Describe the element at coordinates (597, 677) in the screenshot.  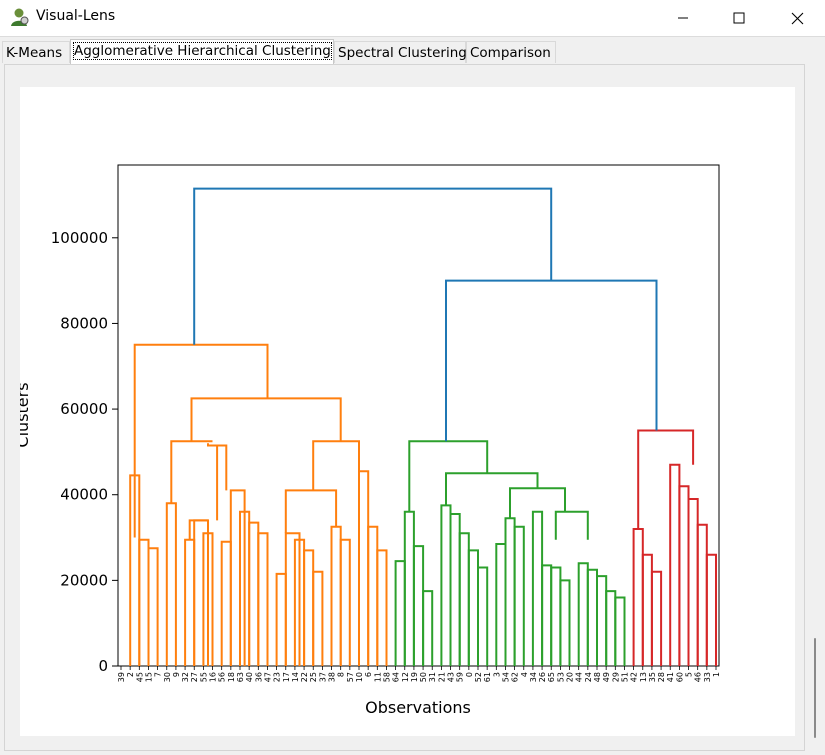
I see `x-tick-label: 48` at that location.